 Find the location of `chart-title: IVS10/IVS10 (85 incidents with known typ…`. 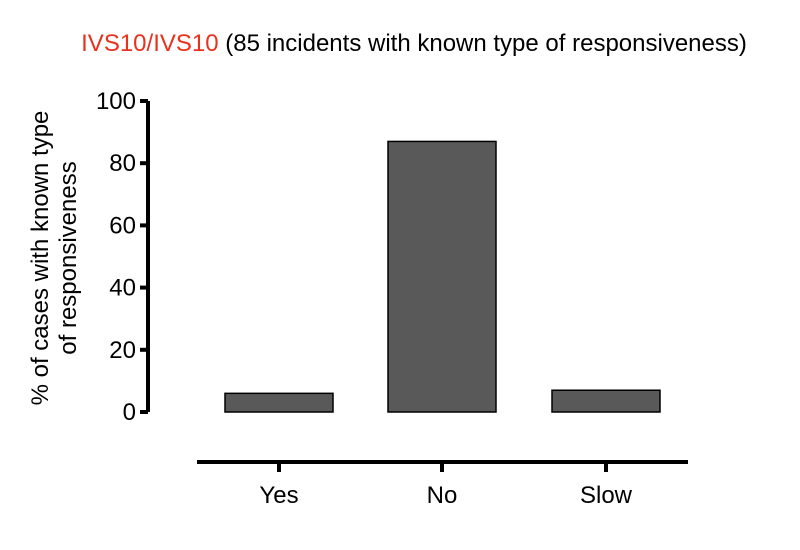

chart-title: IVS10/IVS10 (85 incidents with known typ… is located at coordinates (414, 43).